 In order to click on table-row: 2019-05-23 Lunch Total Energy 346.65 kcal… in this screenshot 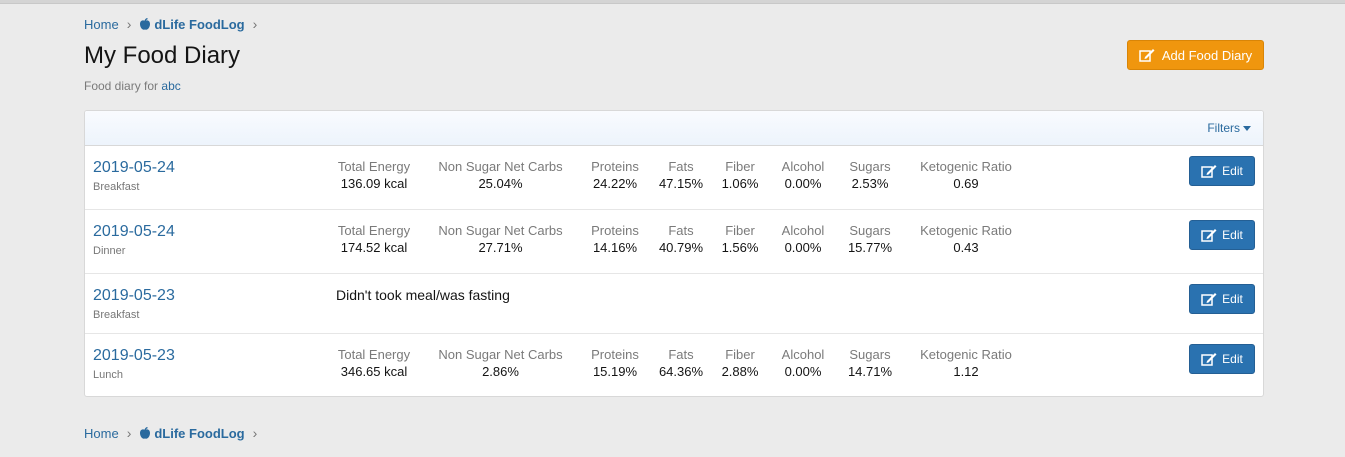, I will do `click(674, 365)`.